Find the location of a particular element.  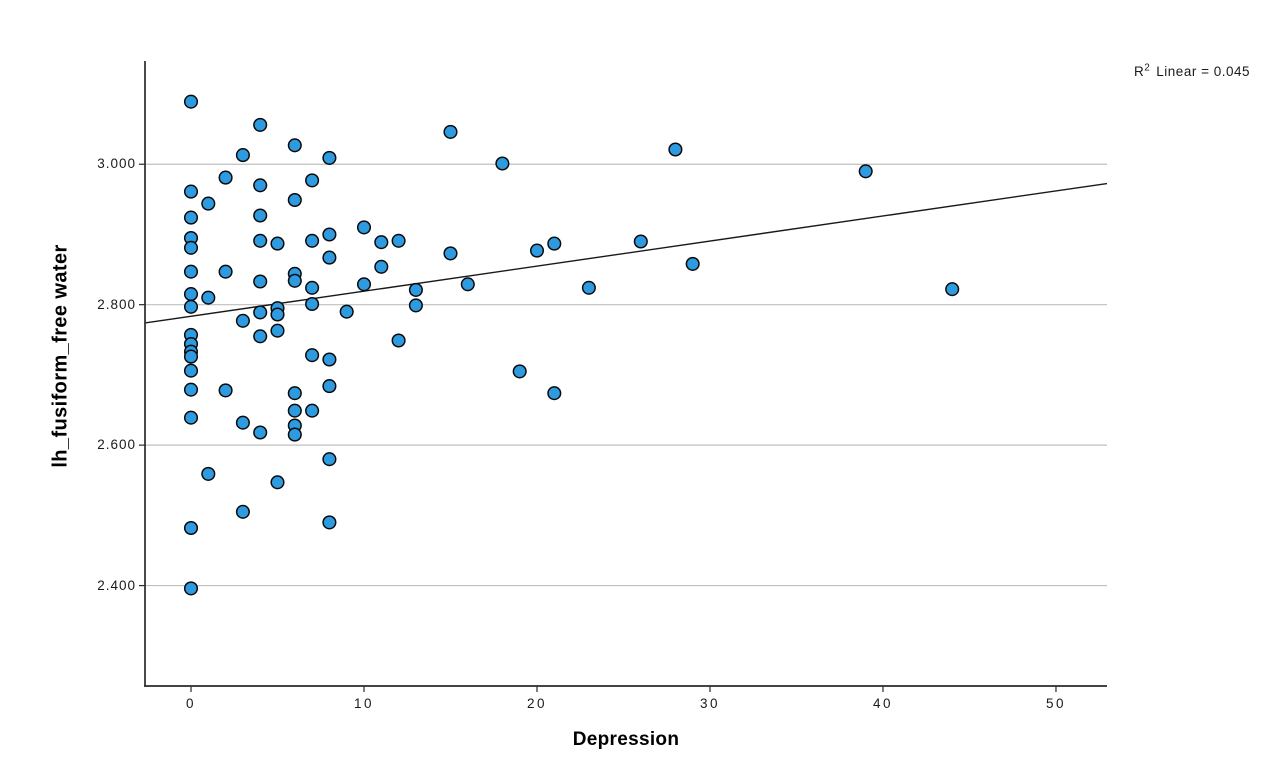

x-tick-label: 20 is located at coordinates (536, 703).